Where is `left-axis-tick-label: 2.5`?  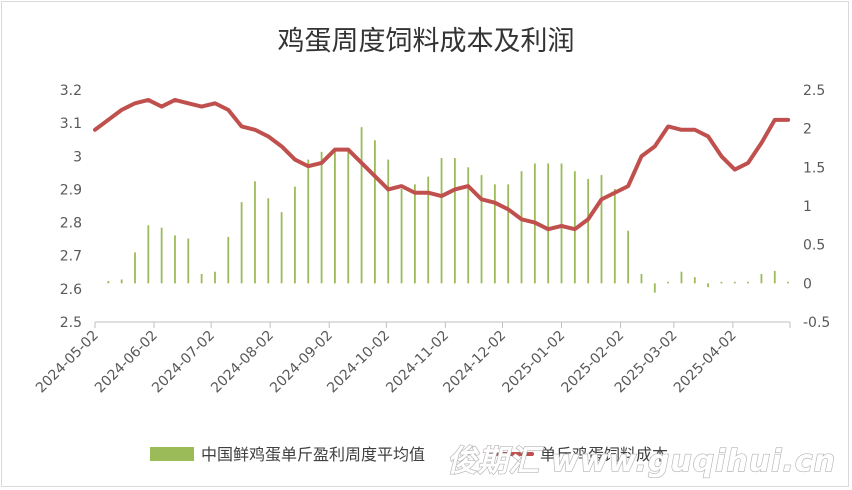 left-axis-tick-label: 2.5 is located at coordinates (71, 323).